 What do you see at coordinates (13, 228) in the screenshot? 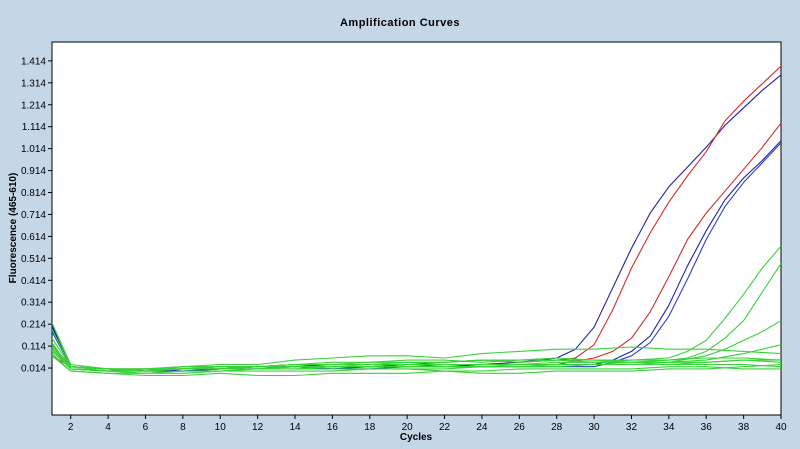
I see `y-axis-label: Fluorescence (465-610)` at bounding box center [13, 228].